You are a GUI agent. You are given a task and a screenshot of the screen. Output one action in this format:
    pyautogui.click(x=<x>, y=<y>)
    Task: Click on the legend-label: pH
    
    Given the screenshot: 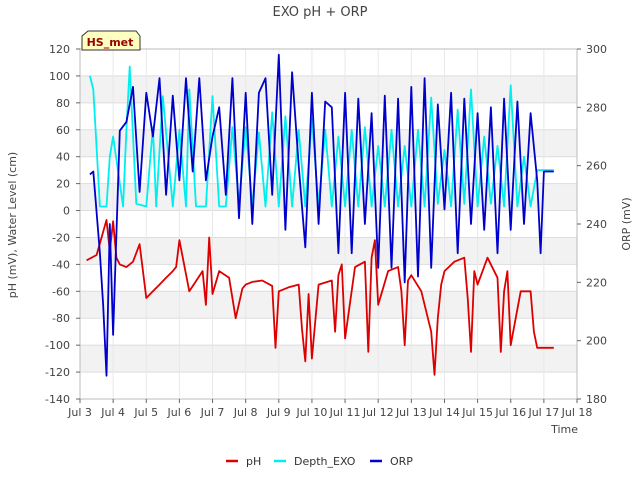 What is the action you would take?
    pyautogui.click(x=253, y=461)
    